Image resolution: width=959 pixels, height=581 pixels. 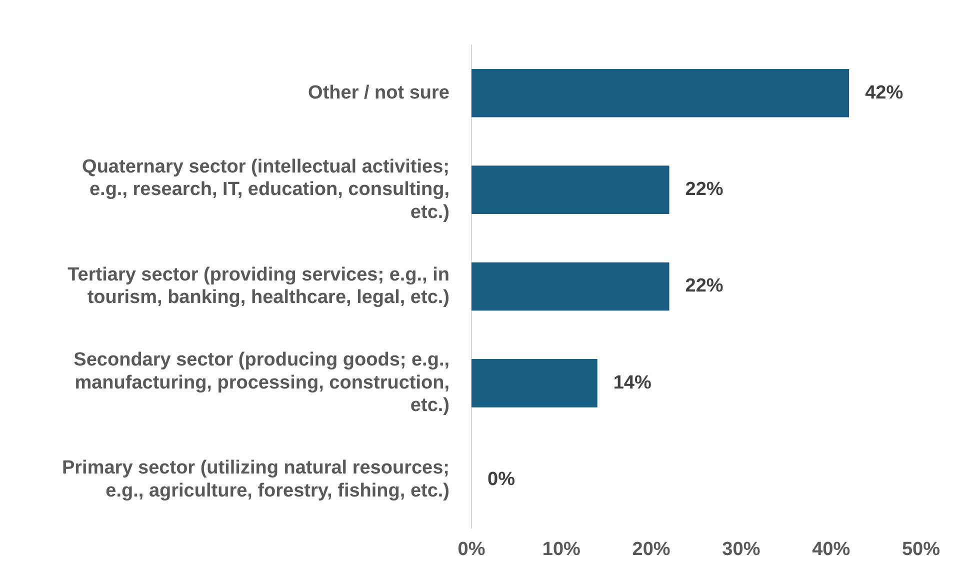 I want to click on y-tick-label: Quaternary sector (intellectual activities; e.g., research, IT, education, consulting, etc.), so click(x=266, y=189).